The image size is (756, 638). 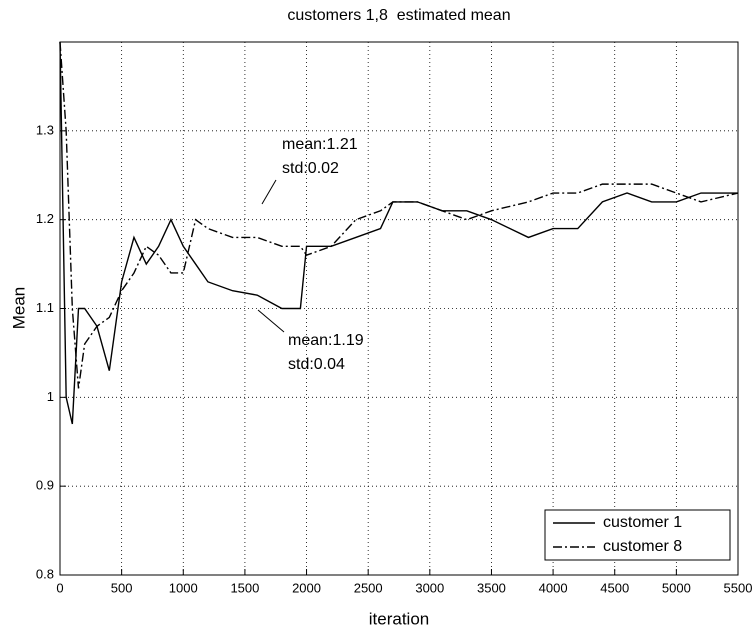 What do you see at coordinates (316, 364) in the screenshot?
I see `annotation-text: std:0.04` at bounding box center [316, 364].